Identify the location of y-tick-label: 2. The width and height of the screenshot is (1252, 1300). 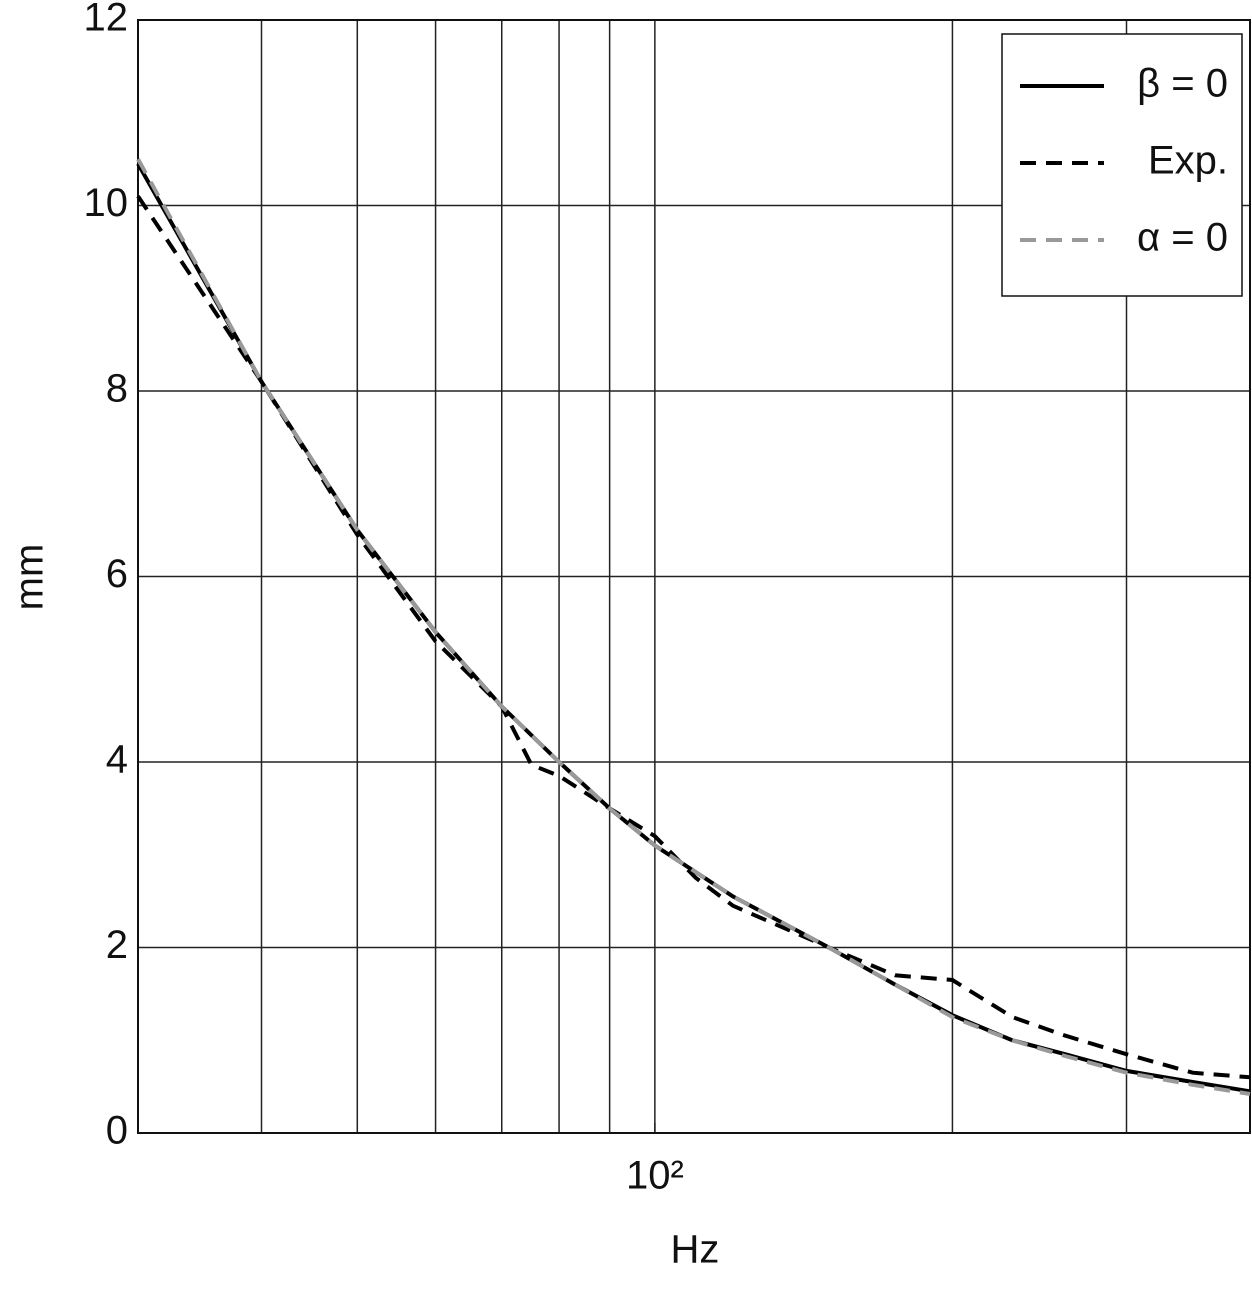
(117, 945).